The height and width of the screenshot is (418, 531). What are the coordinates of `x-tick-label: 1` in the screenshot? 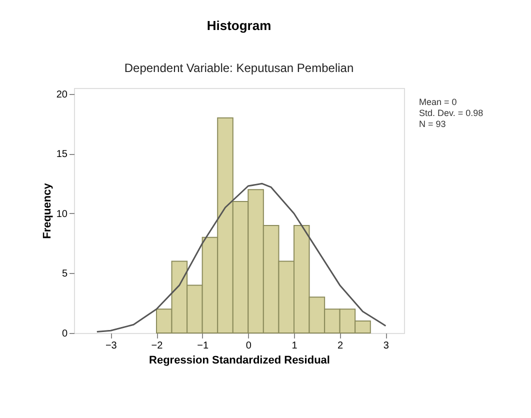 It's located at (295, 346).